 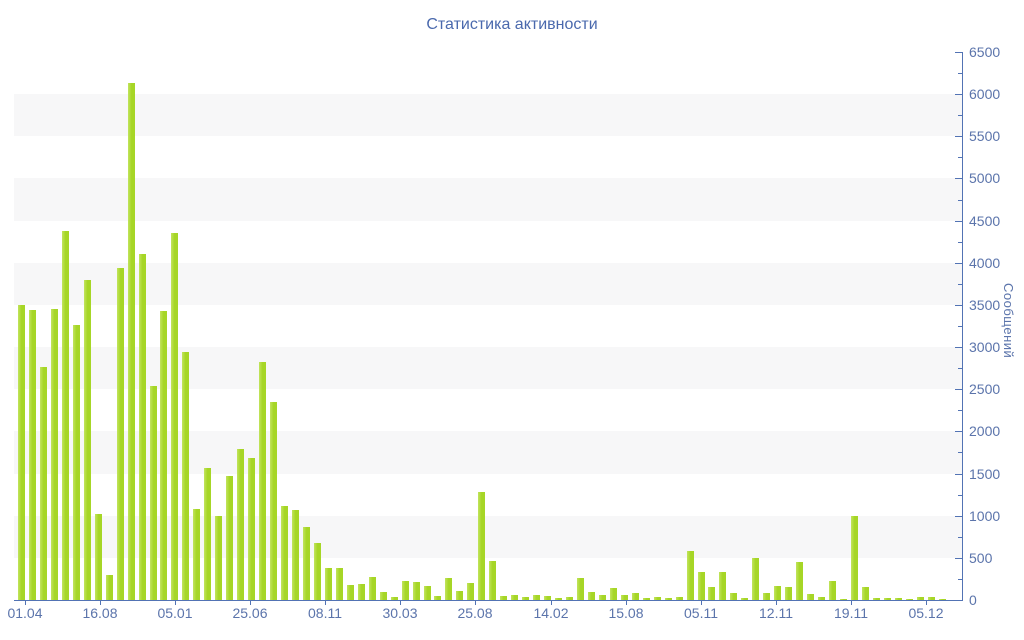 I want to click on x-tick-label: 25.06, so click(x=250, y=613).